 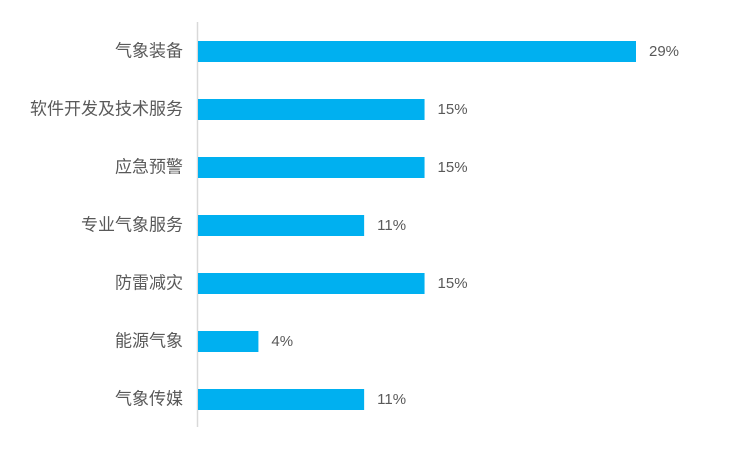 What do you see at coordinates (149, 342) in the screenshot?
I see `category-label-5: 能源气象` at bounding box center [149, 342].